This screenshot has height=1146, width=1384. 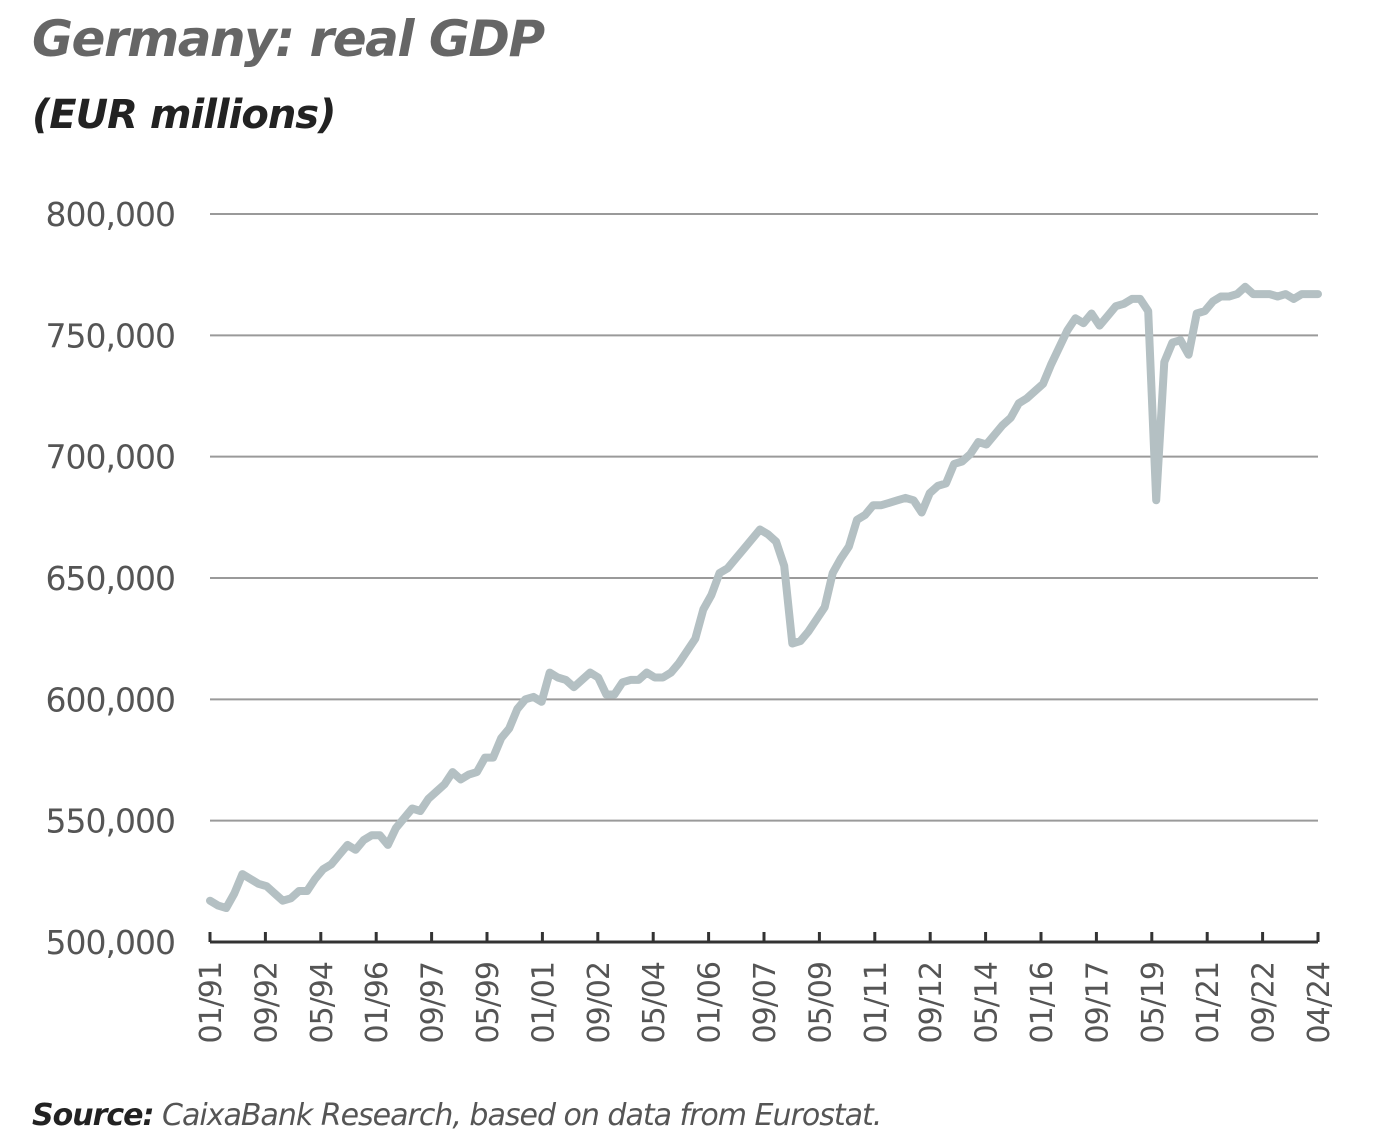 What do you see at coordinates (876, 1002) in the screenshot?
I see `x-tick-label: 01/11` at bounding box center [876, 1002].